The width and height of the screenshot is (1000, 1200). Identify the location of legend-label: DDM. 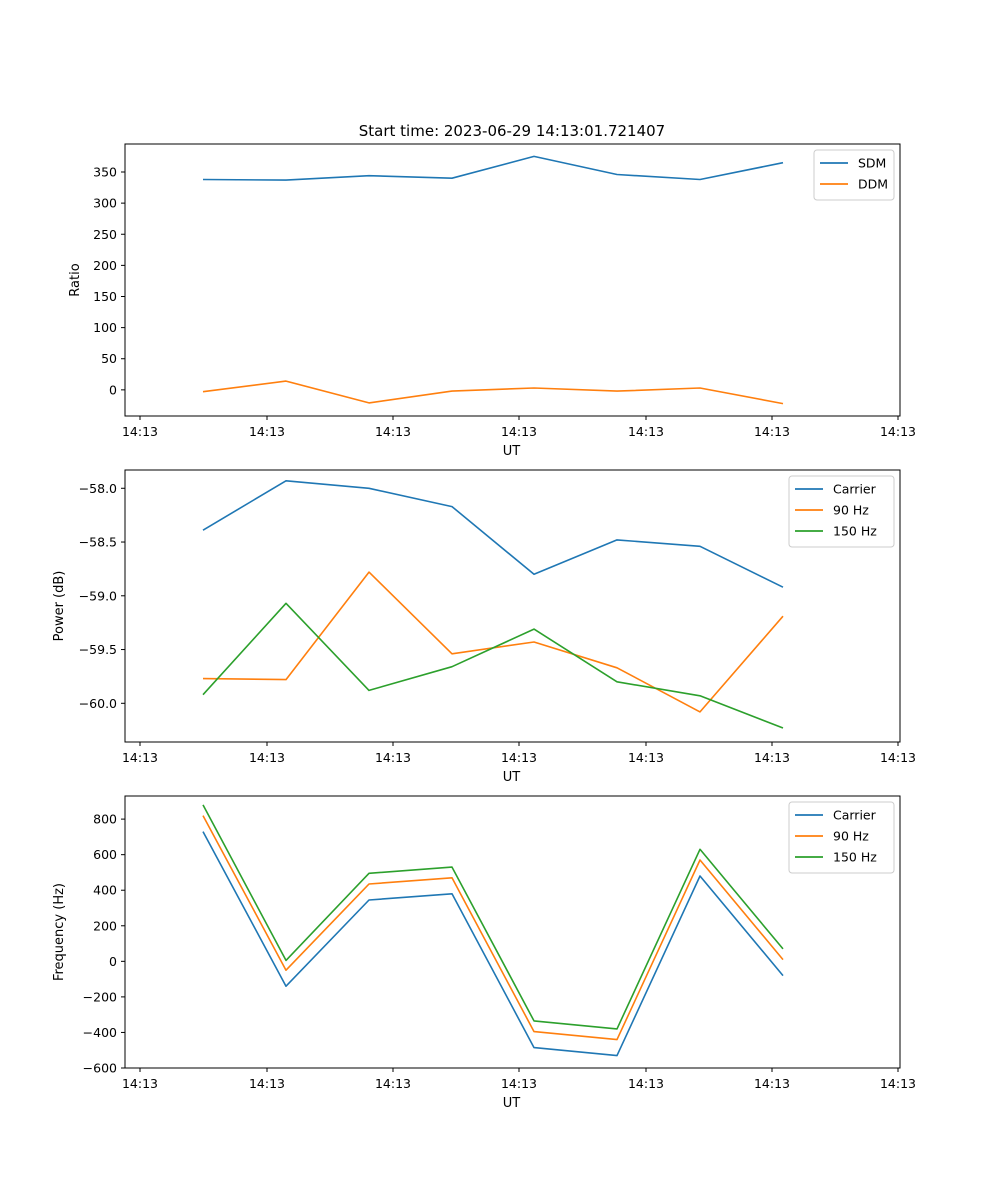
(873, 184).